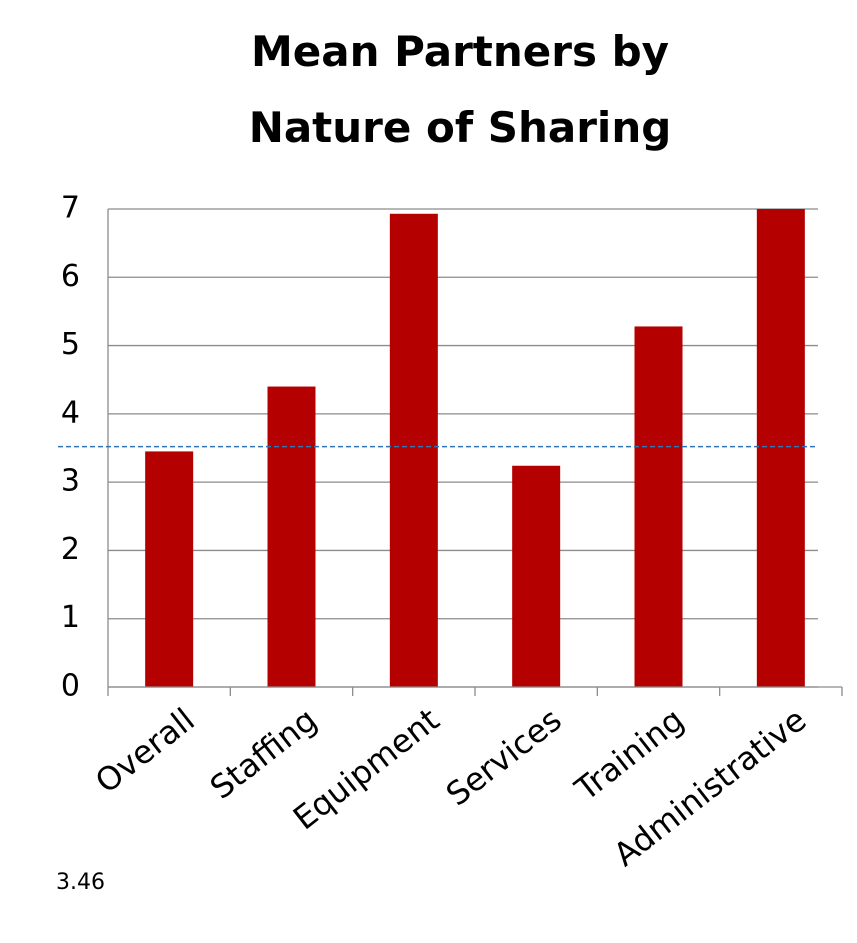 This screenshot has width=857, height=943. Describe the element at coordinates (80, 882) in the screenshot. I see `annotation: 3.46` at that location.